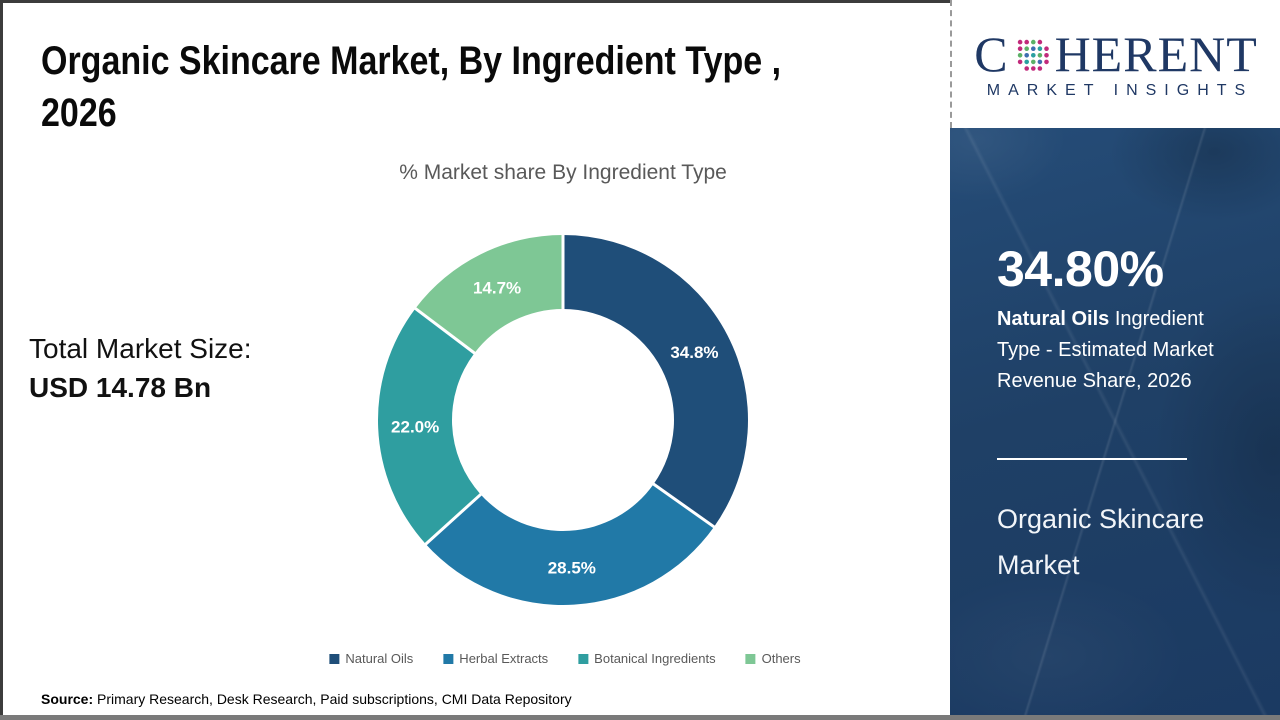 This screenshot has width=1280, height=720. I want to click on legend-swatch-natural-oils, so click(334, 658).